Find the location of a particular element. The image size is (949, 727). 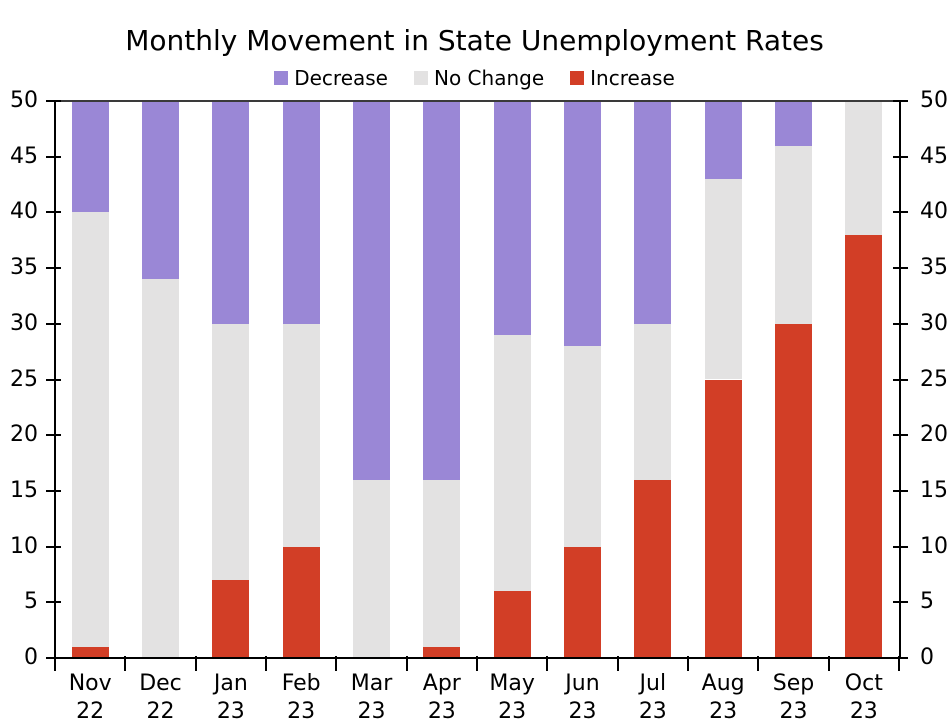

legend-swatch-no-change is located at coordinates (421, 78).